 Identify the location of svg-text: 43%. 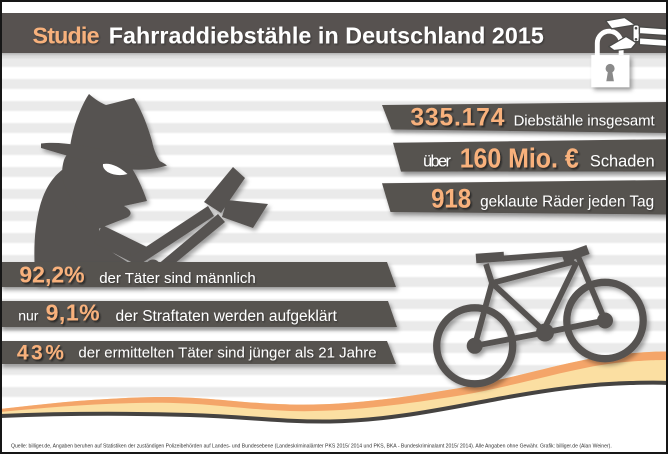
(40, 353).